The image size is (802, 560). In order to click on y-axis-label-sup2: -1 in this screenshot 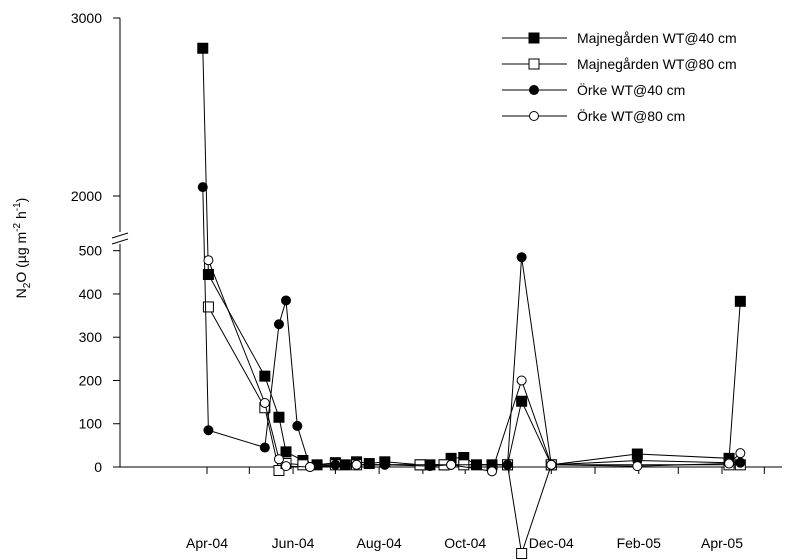, I will do `click(17, 206)`.